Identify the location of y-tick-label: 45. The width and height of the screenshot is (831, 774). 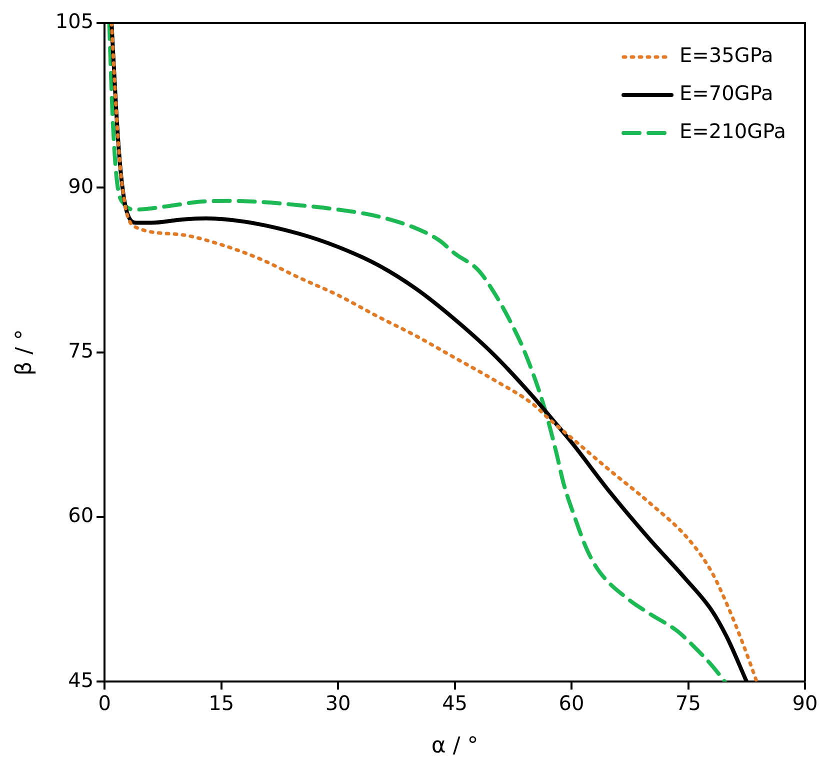
(81, 680).